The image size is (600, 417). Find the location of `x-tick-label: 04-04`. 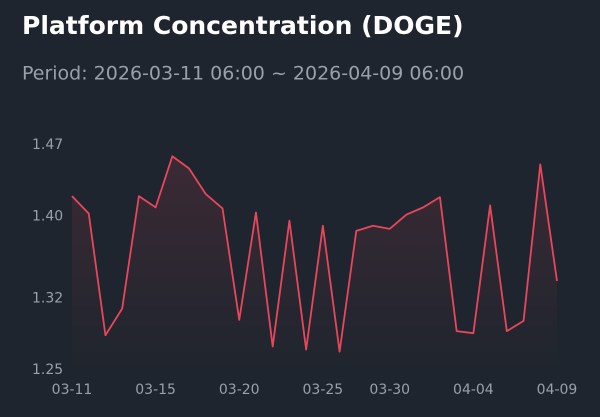

x-tick-label: 04-04 is located at coordinates (473, 390).